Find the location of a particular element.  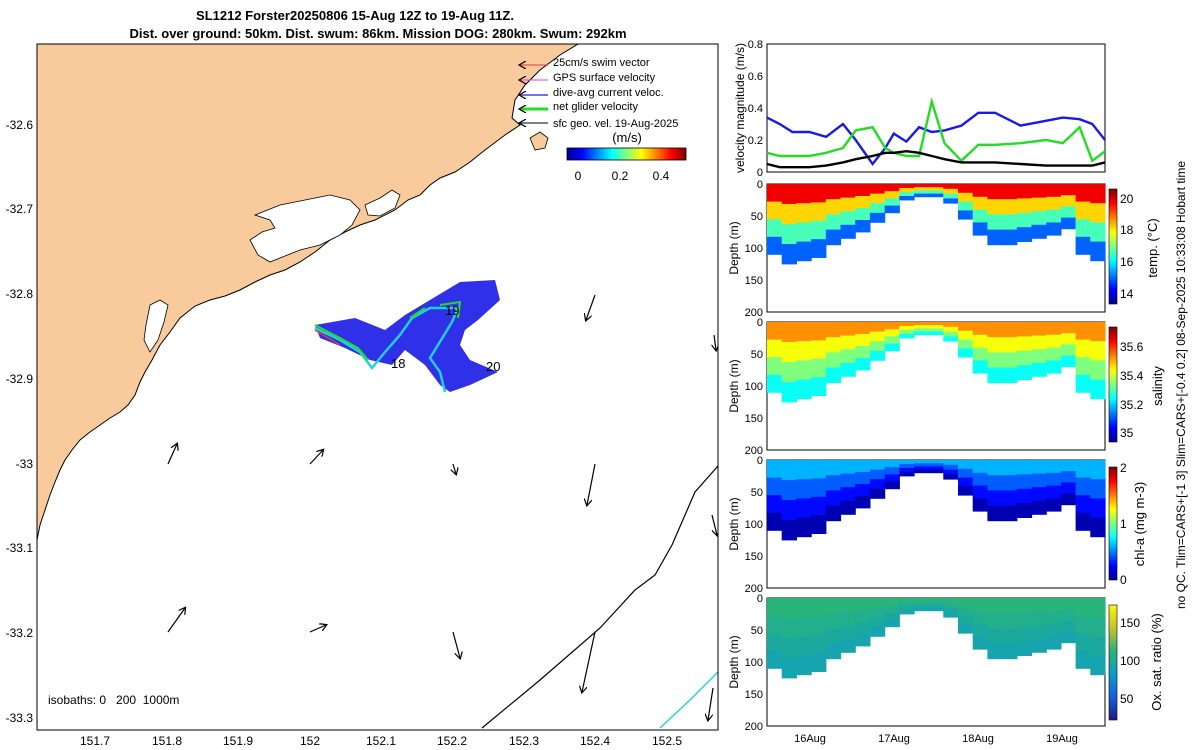

day-label: 19 is located at coordinates (452, 310).